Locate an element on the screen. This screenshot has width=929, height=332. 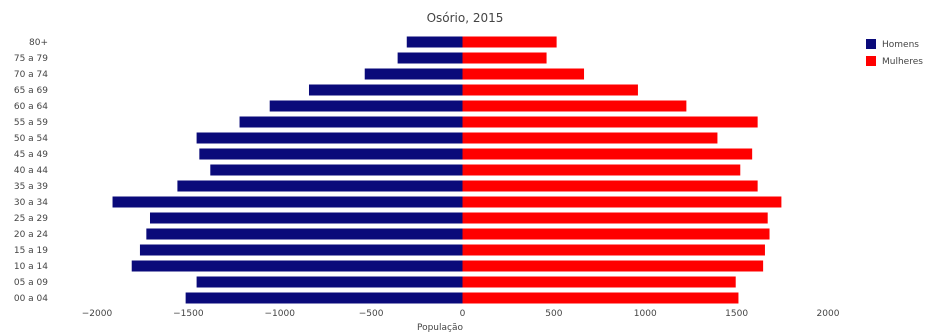
y-tick-label: 25 a 29 is located at coordinates (31, 219).